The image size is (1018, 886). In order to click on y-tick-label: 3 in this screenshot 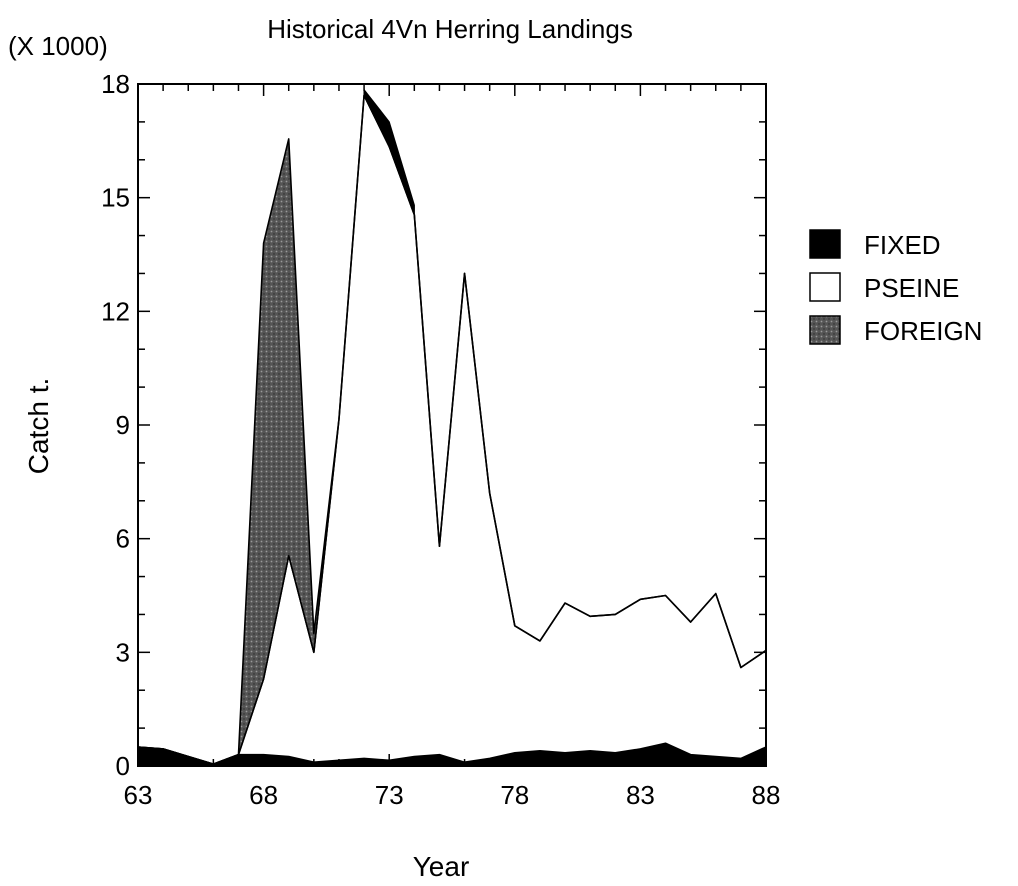, I will do `click(123, 652)`.